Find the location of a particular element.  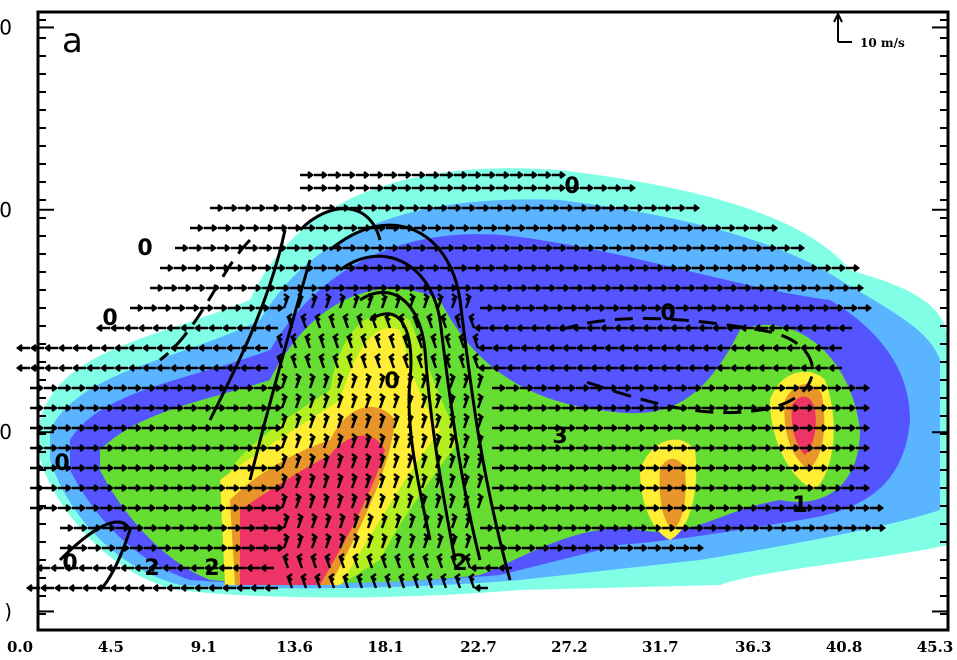

x-tick-label: 27.2 is located at coordinates (569, 647).